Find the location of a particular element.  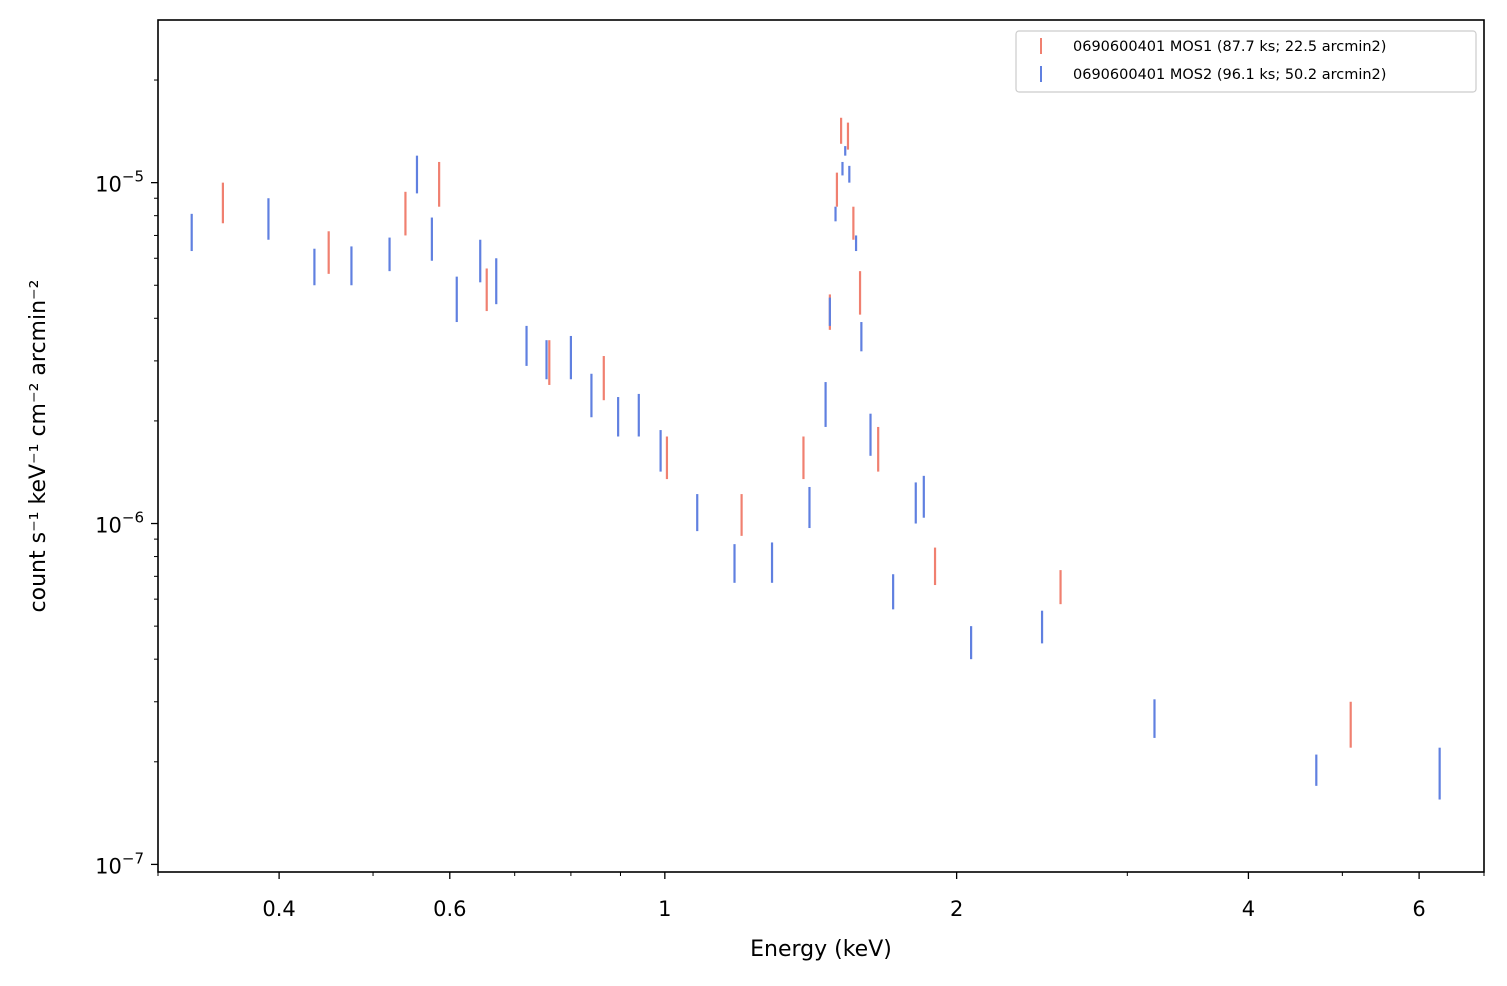

x-tick-label: 4 is located at coordinates (1248, 909).